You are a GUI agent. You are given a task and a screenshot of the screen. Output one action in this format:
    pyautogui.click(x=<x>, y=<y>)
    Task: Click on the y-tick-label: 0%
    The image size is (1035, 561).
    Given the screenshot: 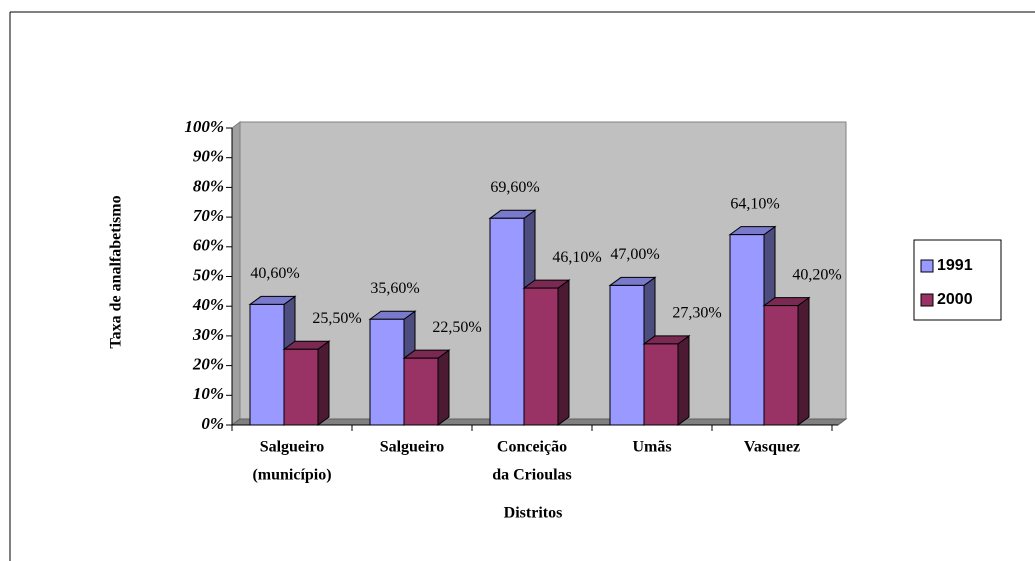 What is the action you would take?
    pyautogui.click(x=212, y=423)
    